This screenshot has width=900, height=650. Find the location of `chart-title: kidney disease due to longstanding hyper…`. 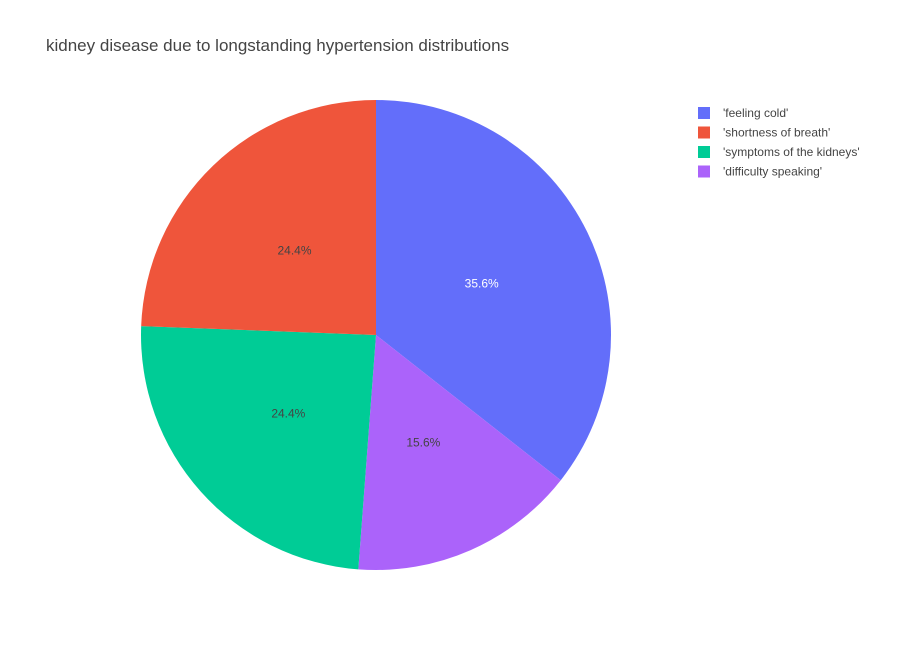

chart-title: kidney disease due to longstanding hyper… is located at coordinates (277, 45).